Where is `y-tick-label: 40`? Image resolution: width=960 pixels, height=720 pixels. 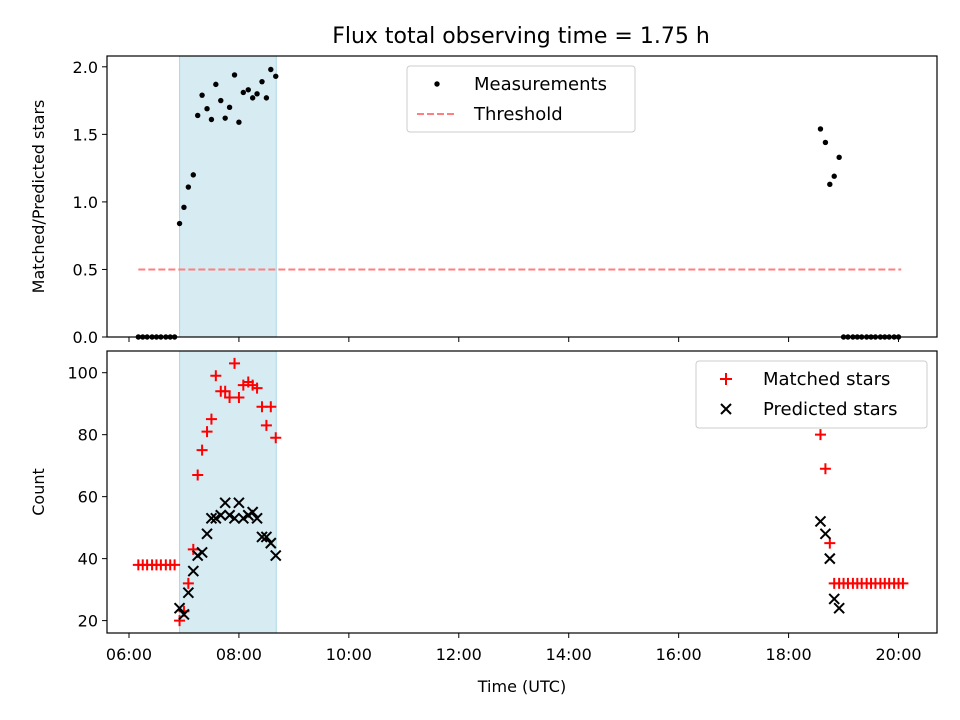
y-tick-label: 40 is located at coordinates (88, 559).